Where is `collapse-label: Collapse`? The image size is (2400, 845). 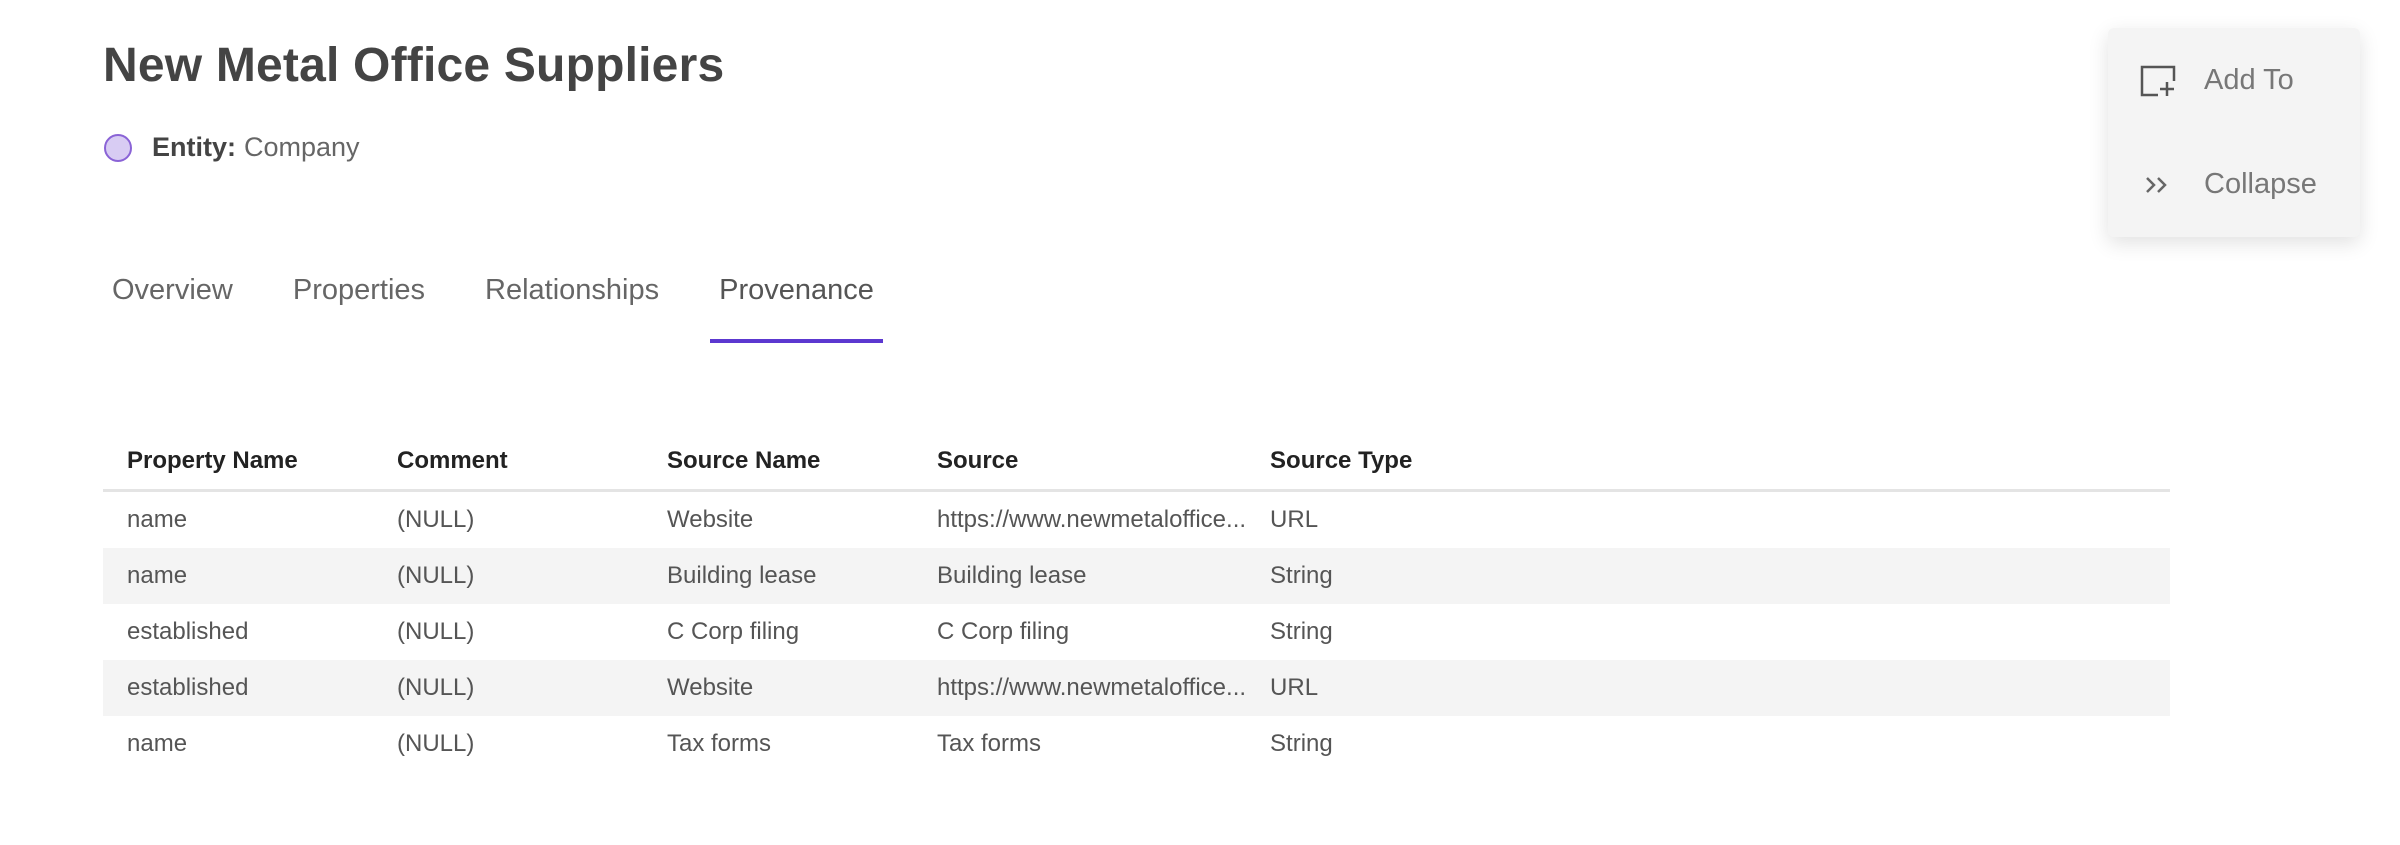
collapse-label: Collapse is located at coordinates (2260, 184).